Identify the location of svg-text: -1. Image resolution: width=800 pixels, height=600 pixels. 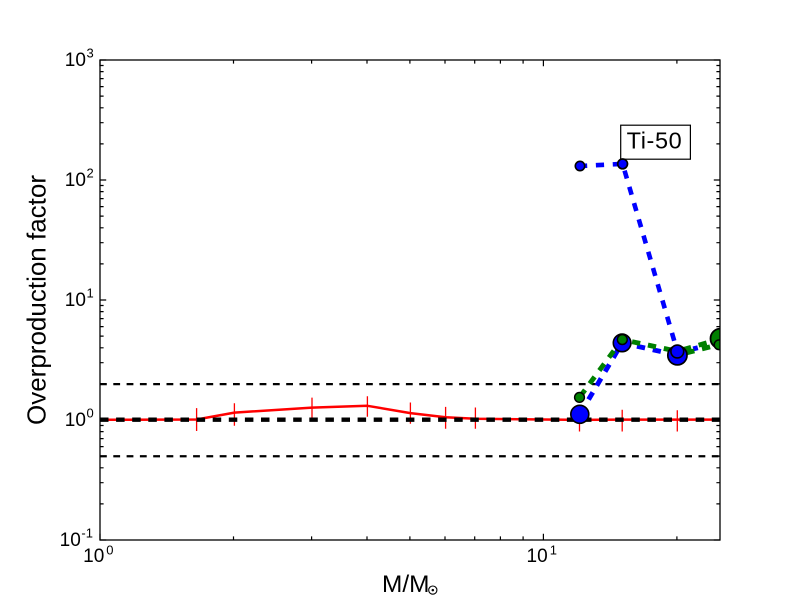
(87, 533).